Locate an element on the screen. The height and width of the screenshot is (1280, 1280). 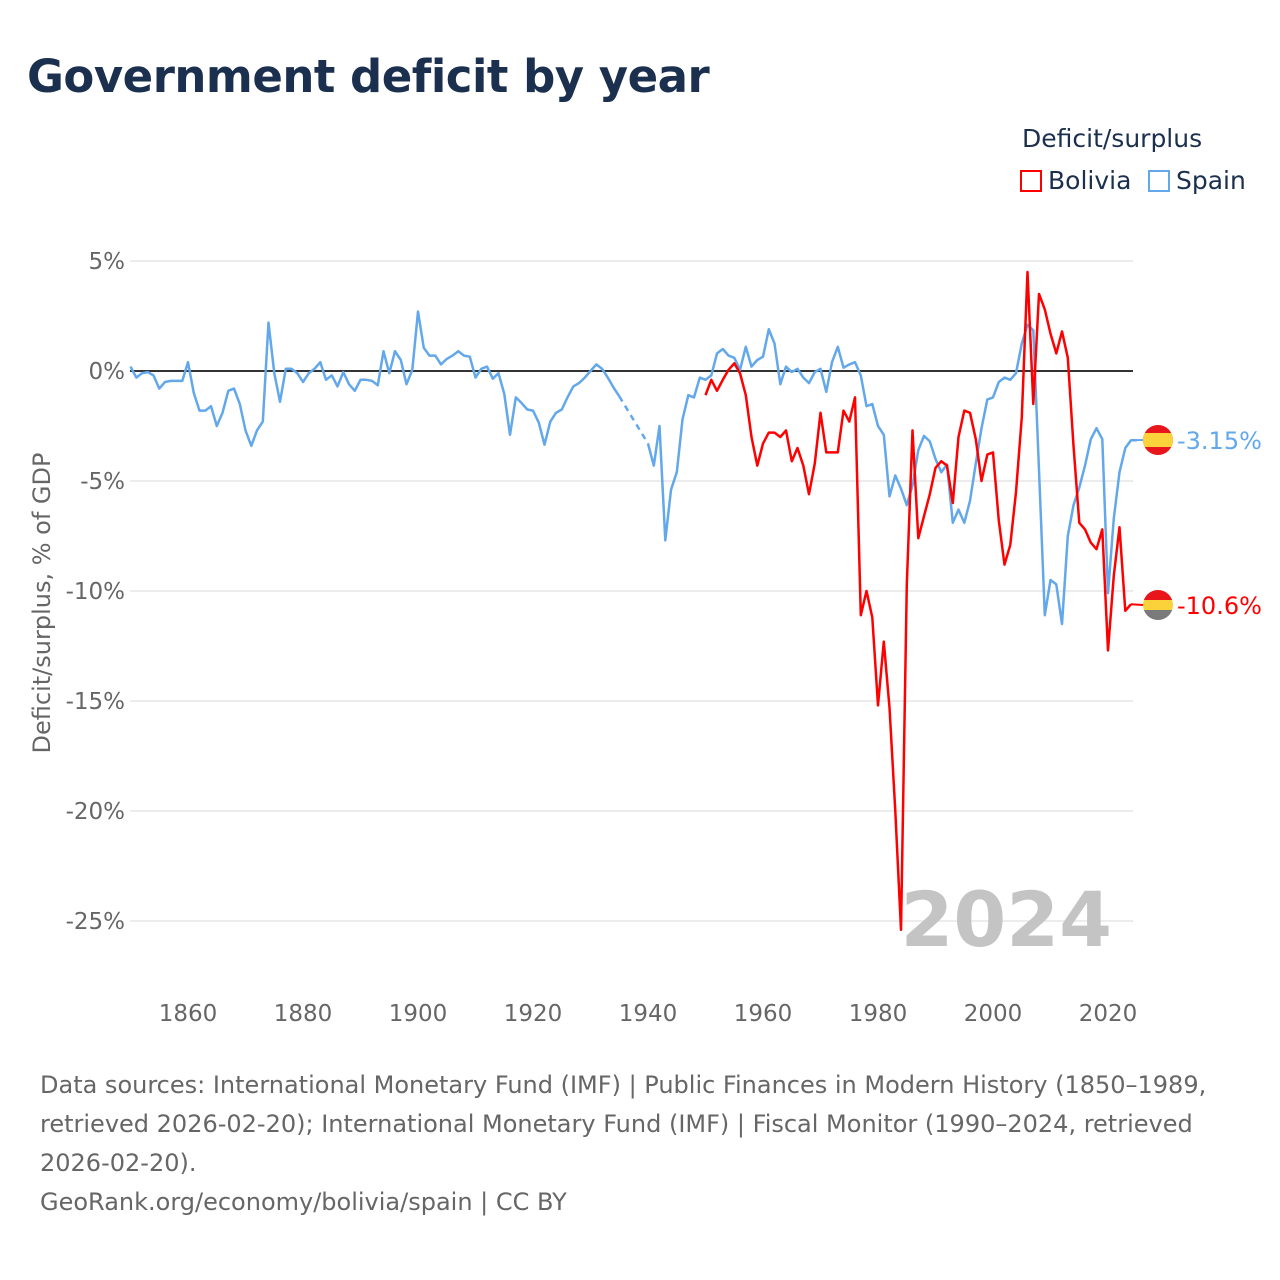
end-value-label: -3.15% is located at coordinates (1219, 441).